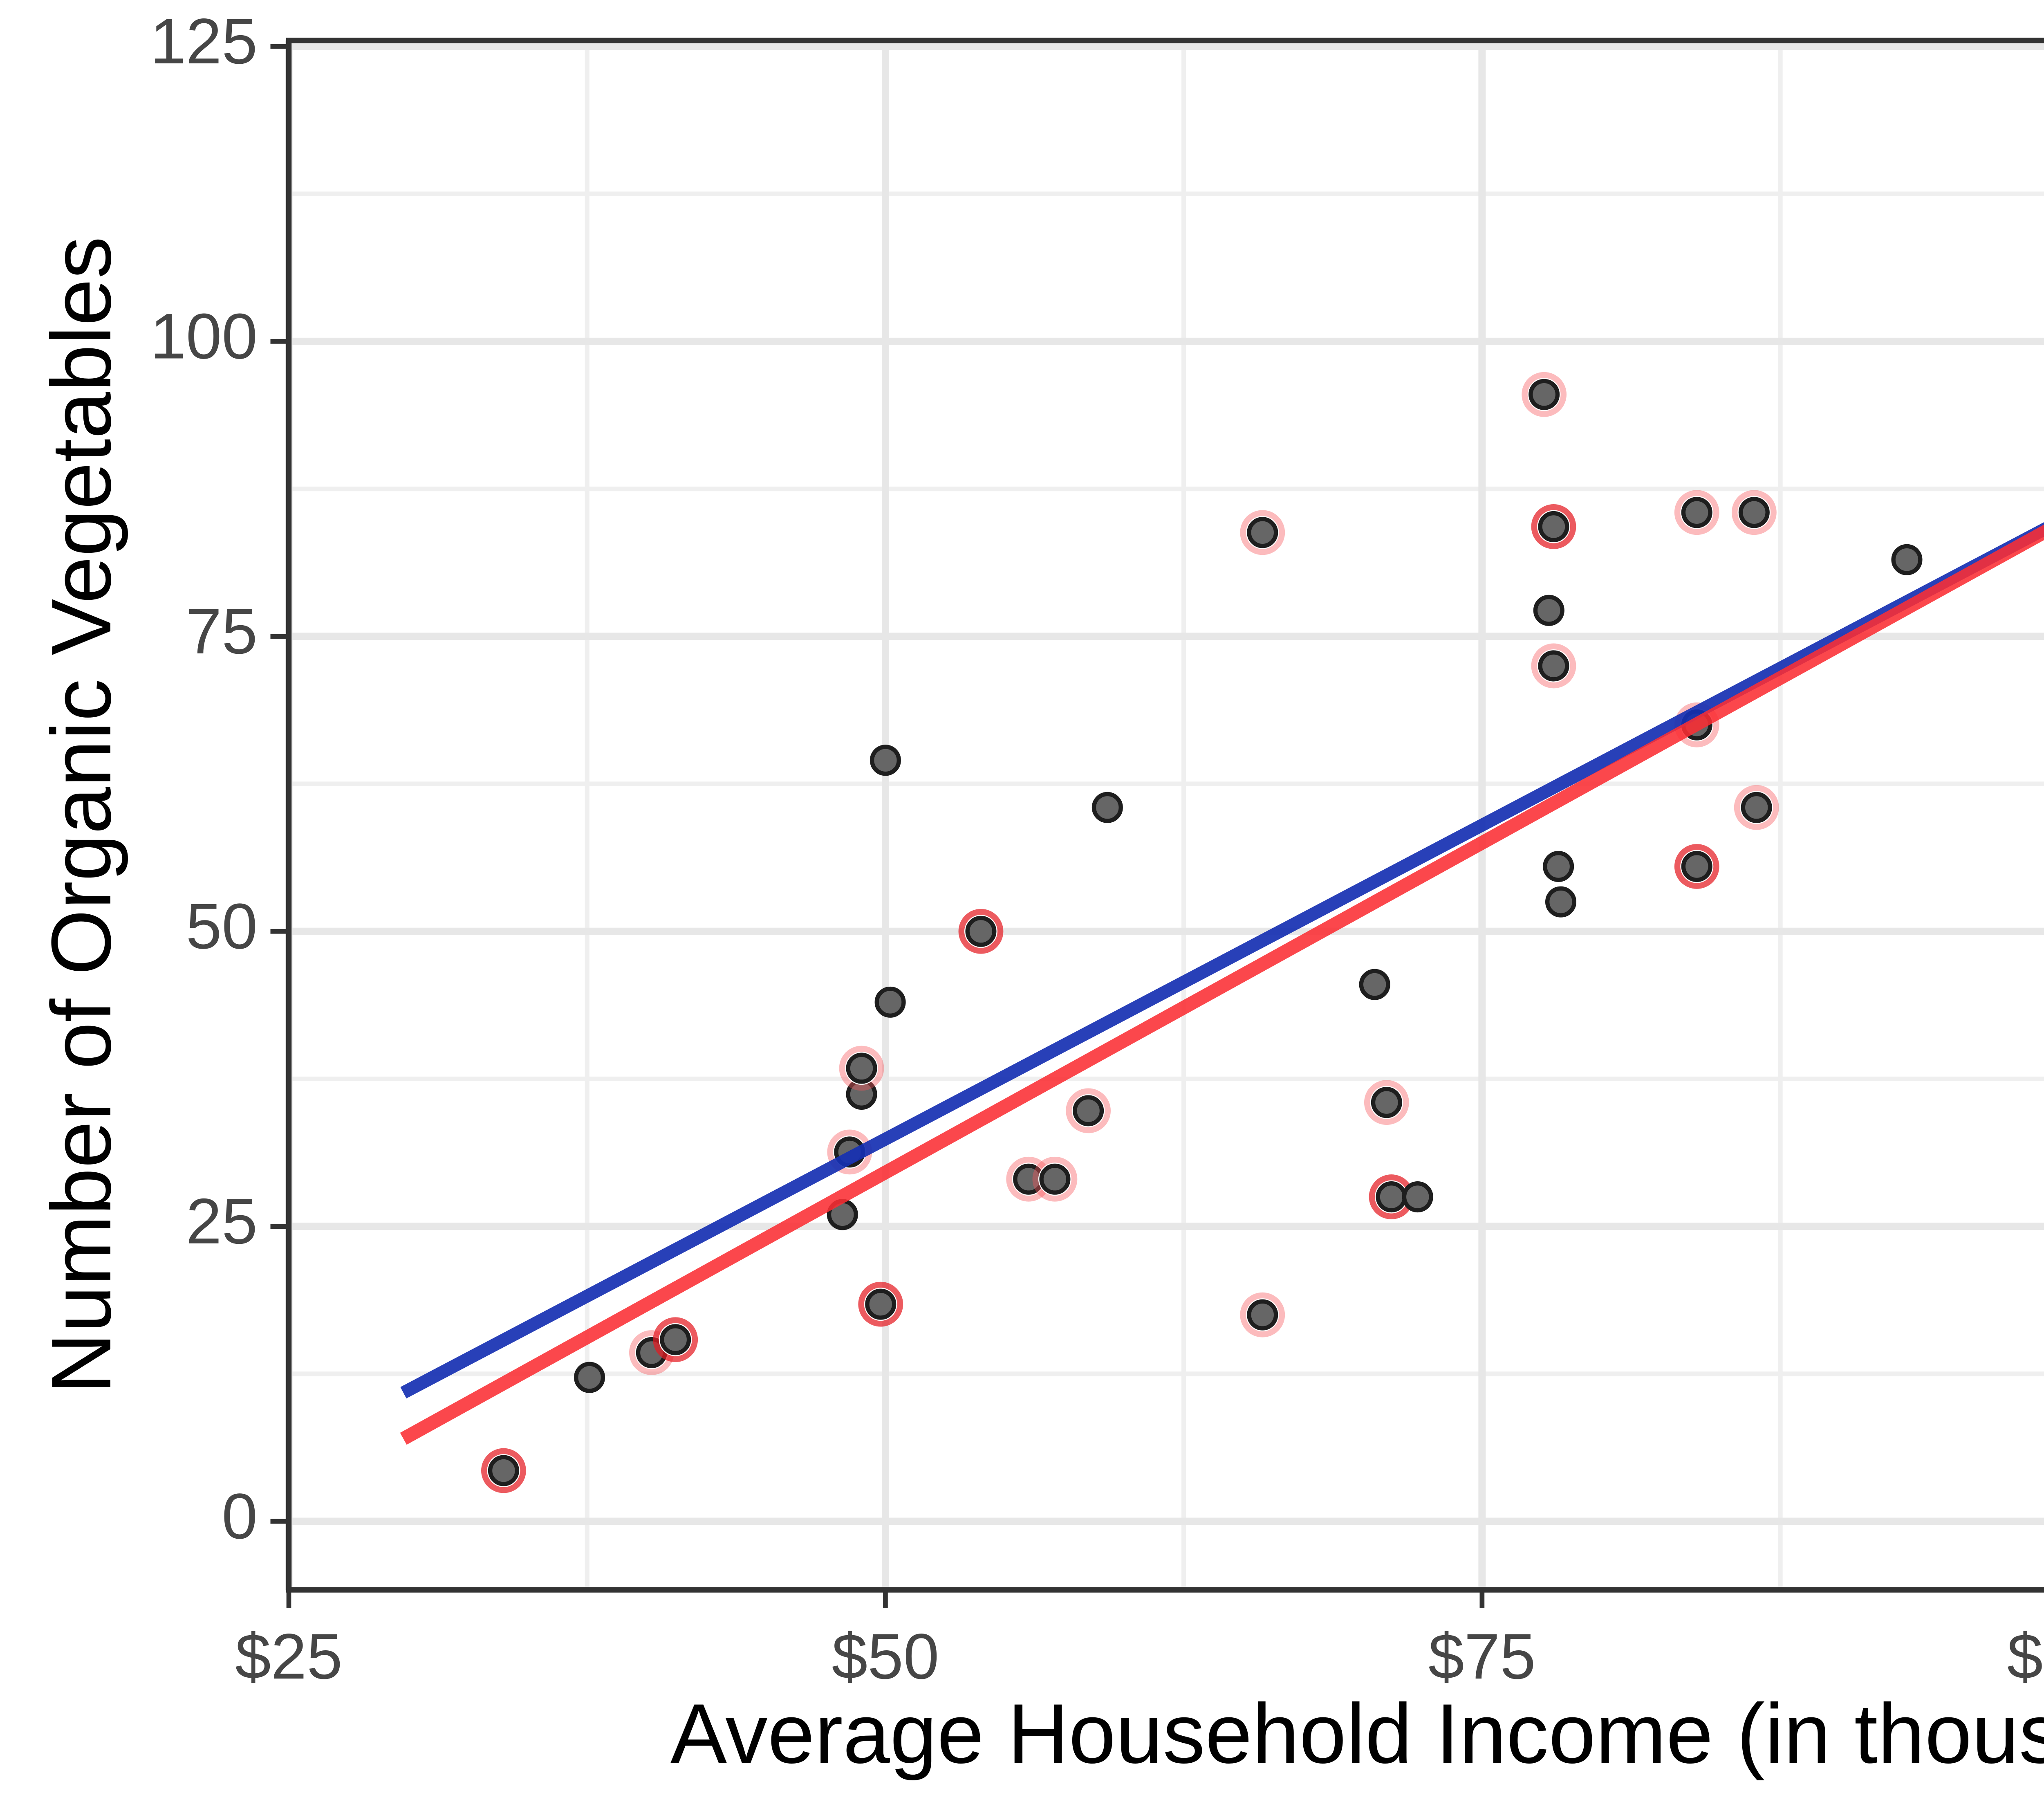 This screenshot has width=2044, height=1820. Describe the element at coordinates (2025, 1656) in the screenshot. I see `x-tick-label: $100` at that location.